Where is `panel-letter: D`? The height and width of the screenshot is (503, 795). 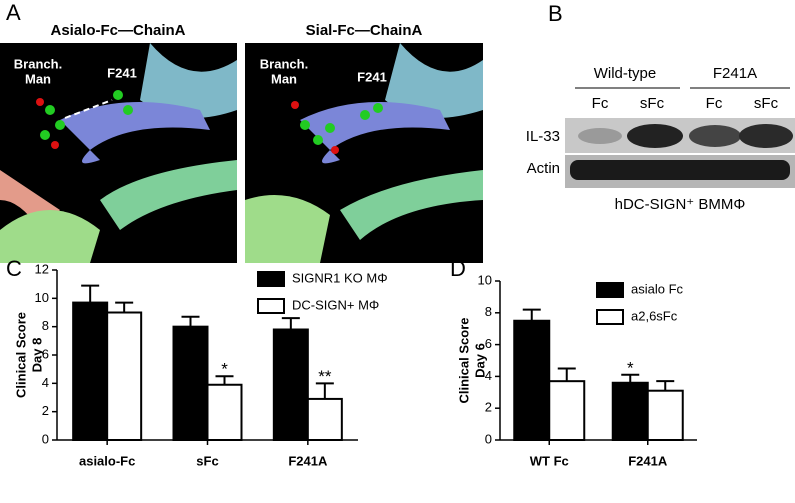
panel-letter: D is located at coordinates (458, 268).